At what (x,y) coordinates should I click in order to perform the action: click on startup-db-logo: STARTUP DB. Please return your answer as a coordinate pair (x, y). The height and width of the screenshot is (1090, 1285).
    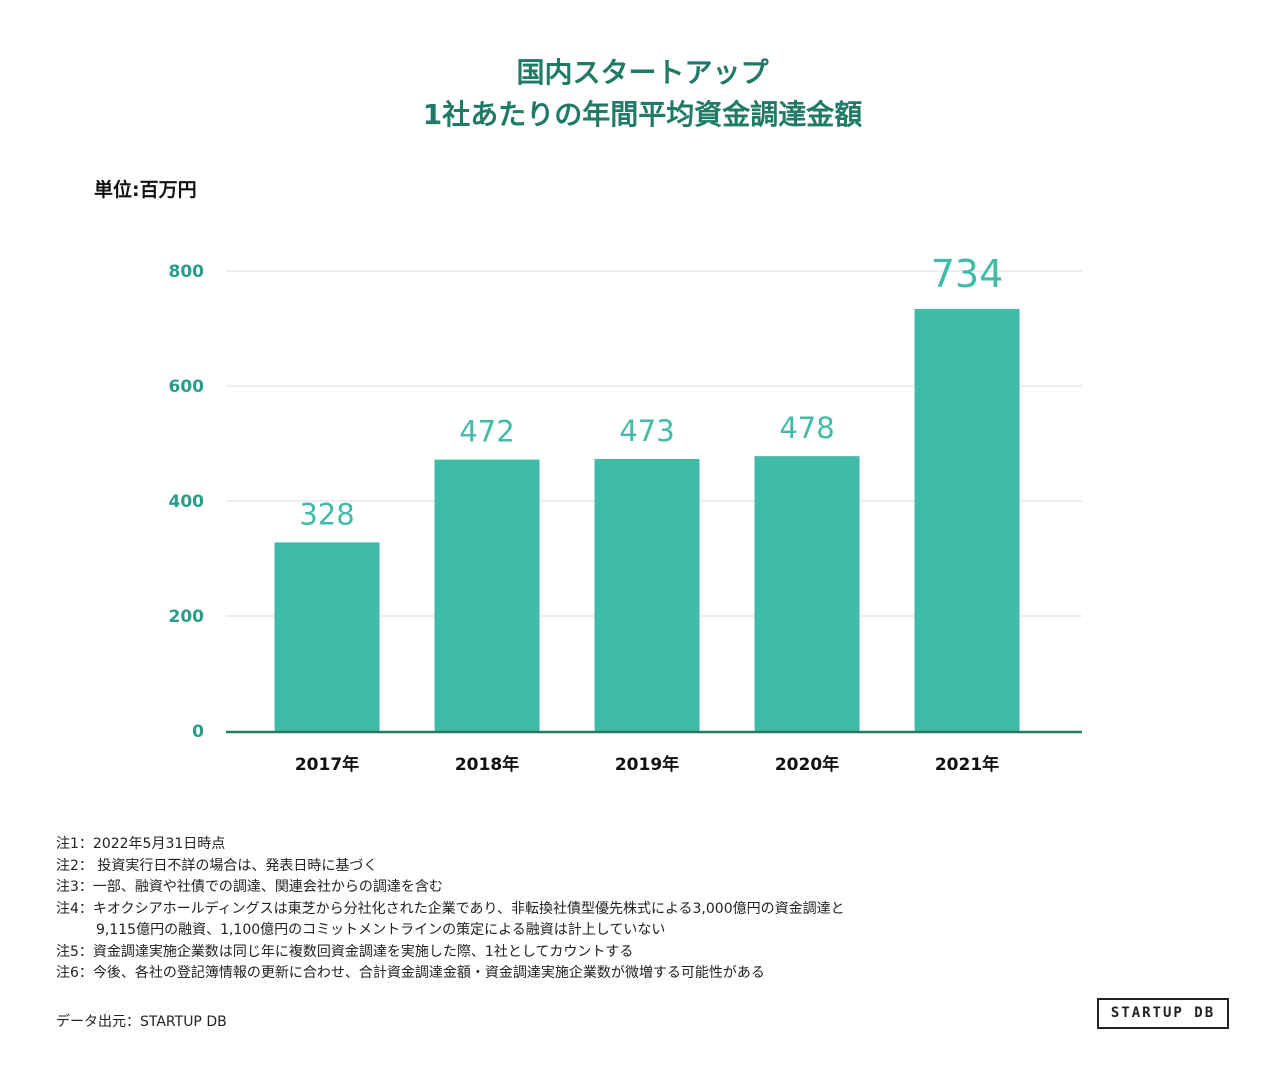
    Looking at the image, I should click on (1163, 1013).